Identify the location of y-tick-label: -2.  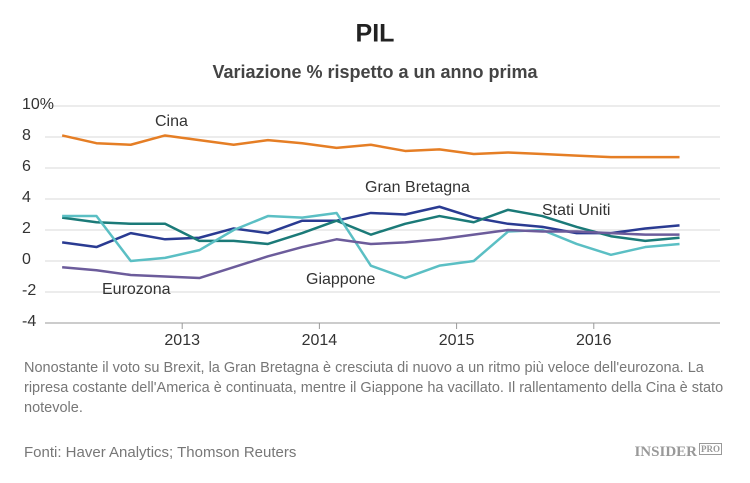
(29, 290).